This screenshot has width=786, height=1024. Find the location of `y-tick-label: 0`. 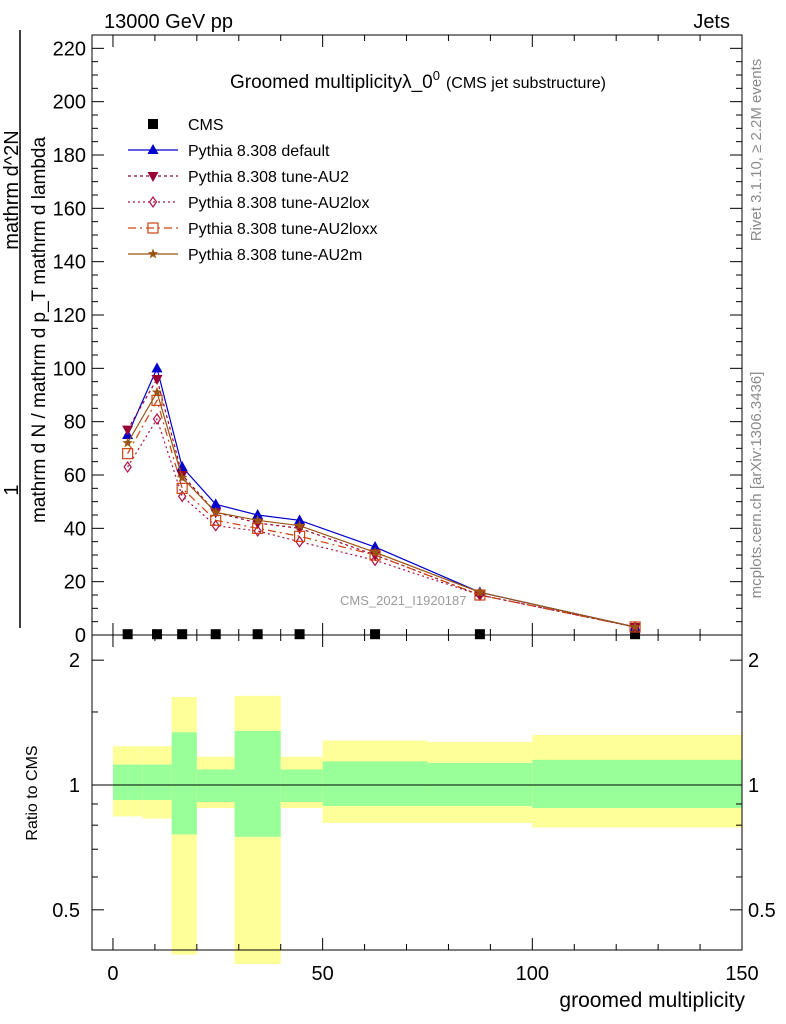

y-tick-label: 0 is located at coordinates (80, 636).